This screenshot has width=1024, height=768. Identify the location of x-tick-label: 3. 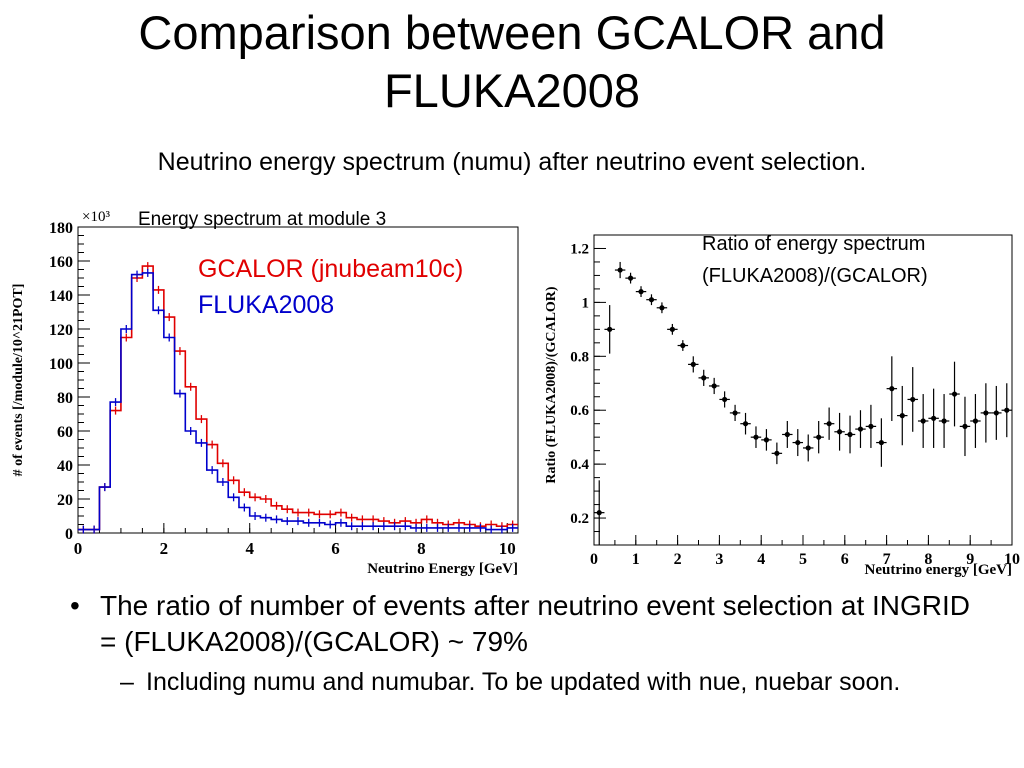
(719, 559).